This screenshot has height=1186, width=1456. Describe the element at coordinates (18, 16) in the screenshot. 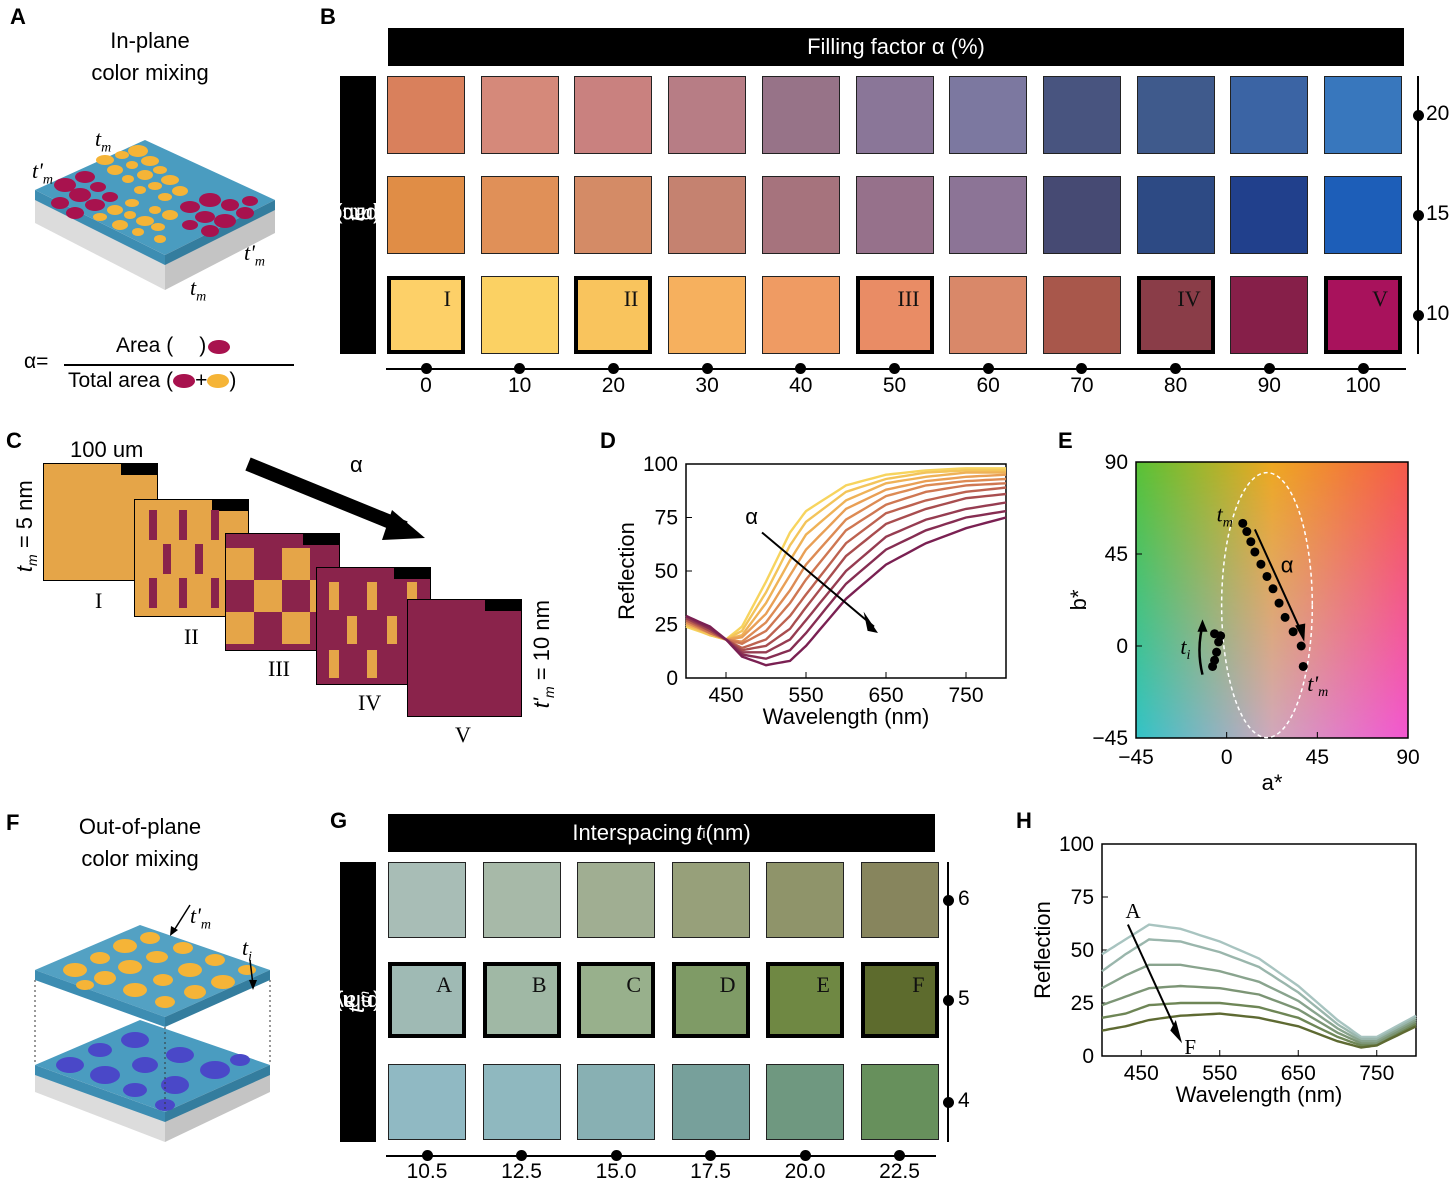

I see `panel-label-a: A` at that location.